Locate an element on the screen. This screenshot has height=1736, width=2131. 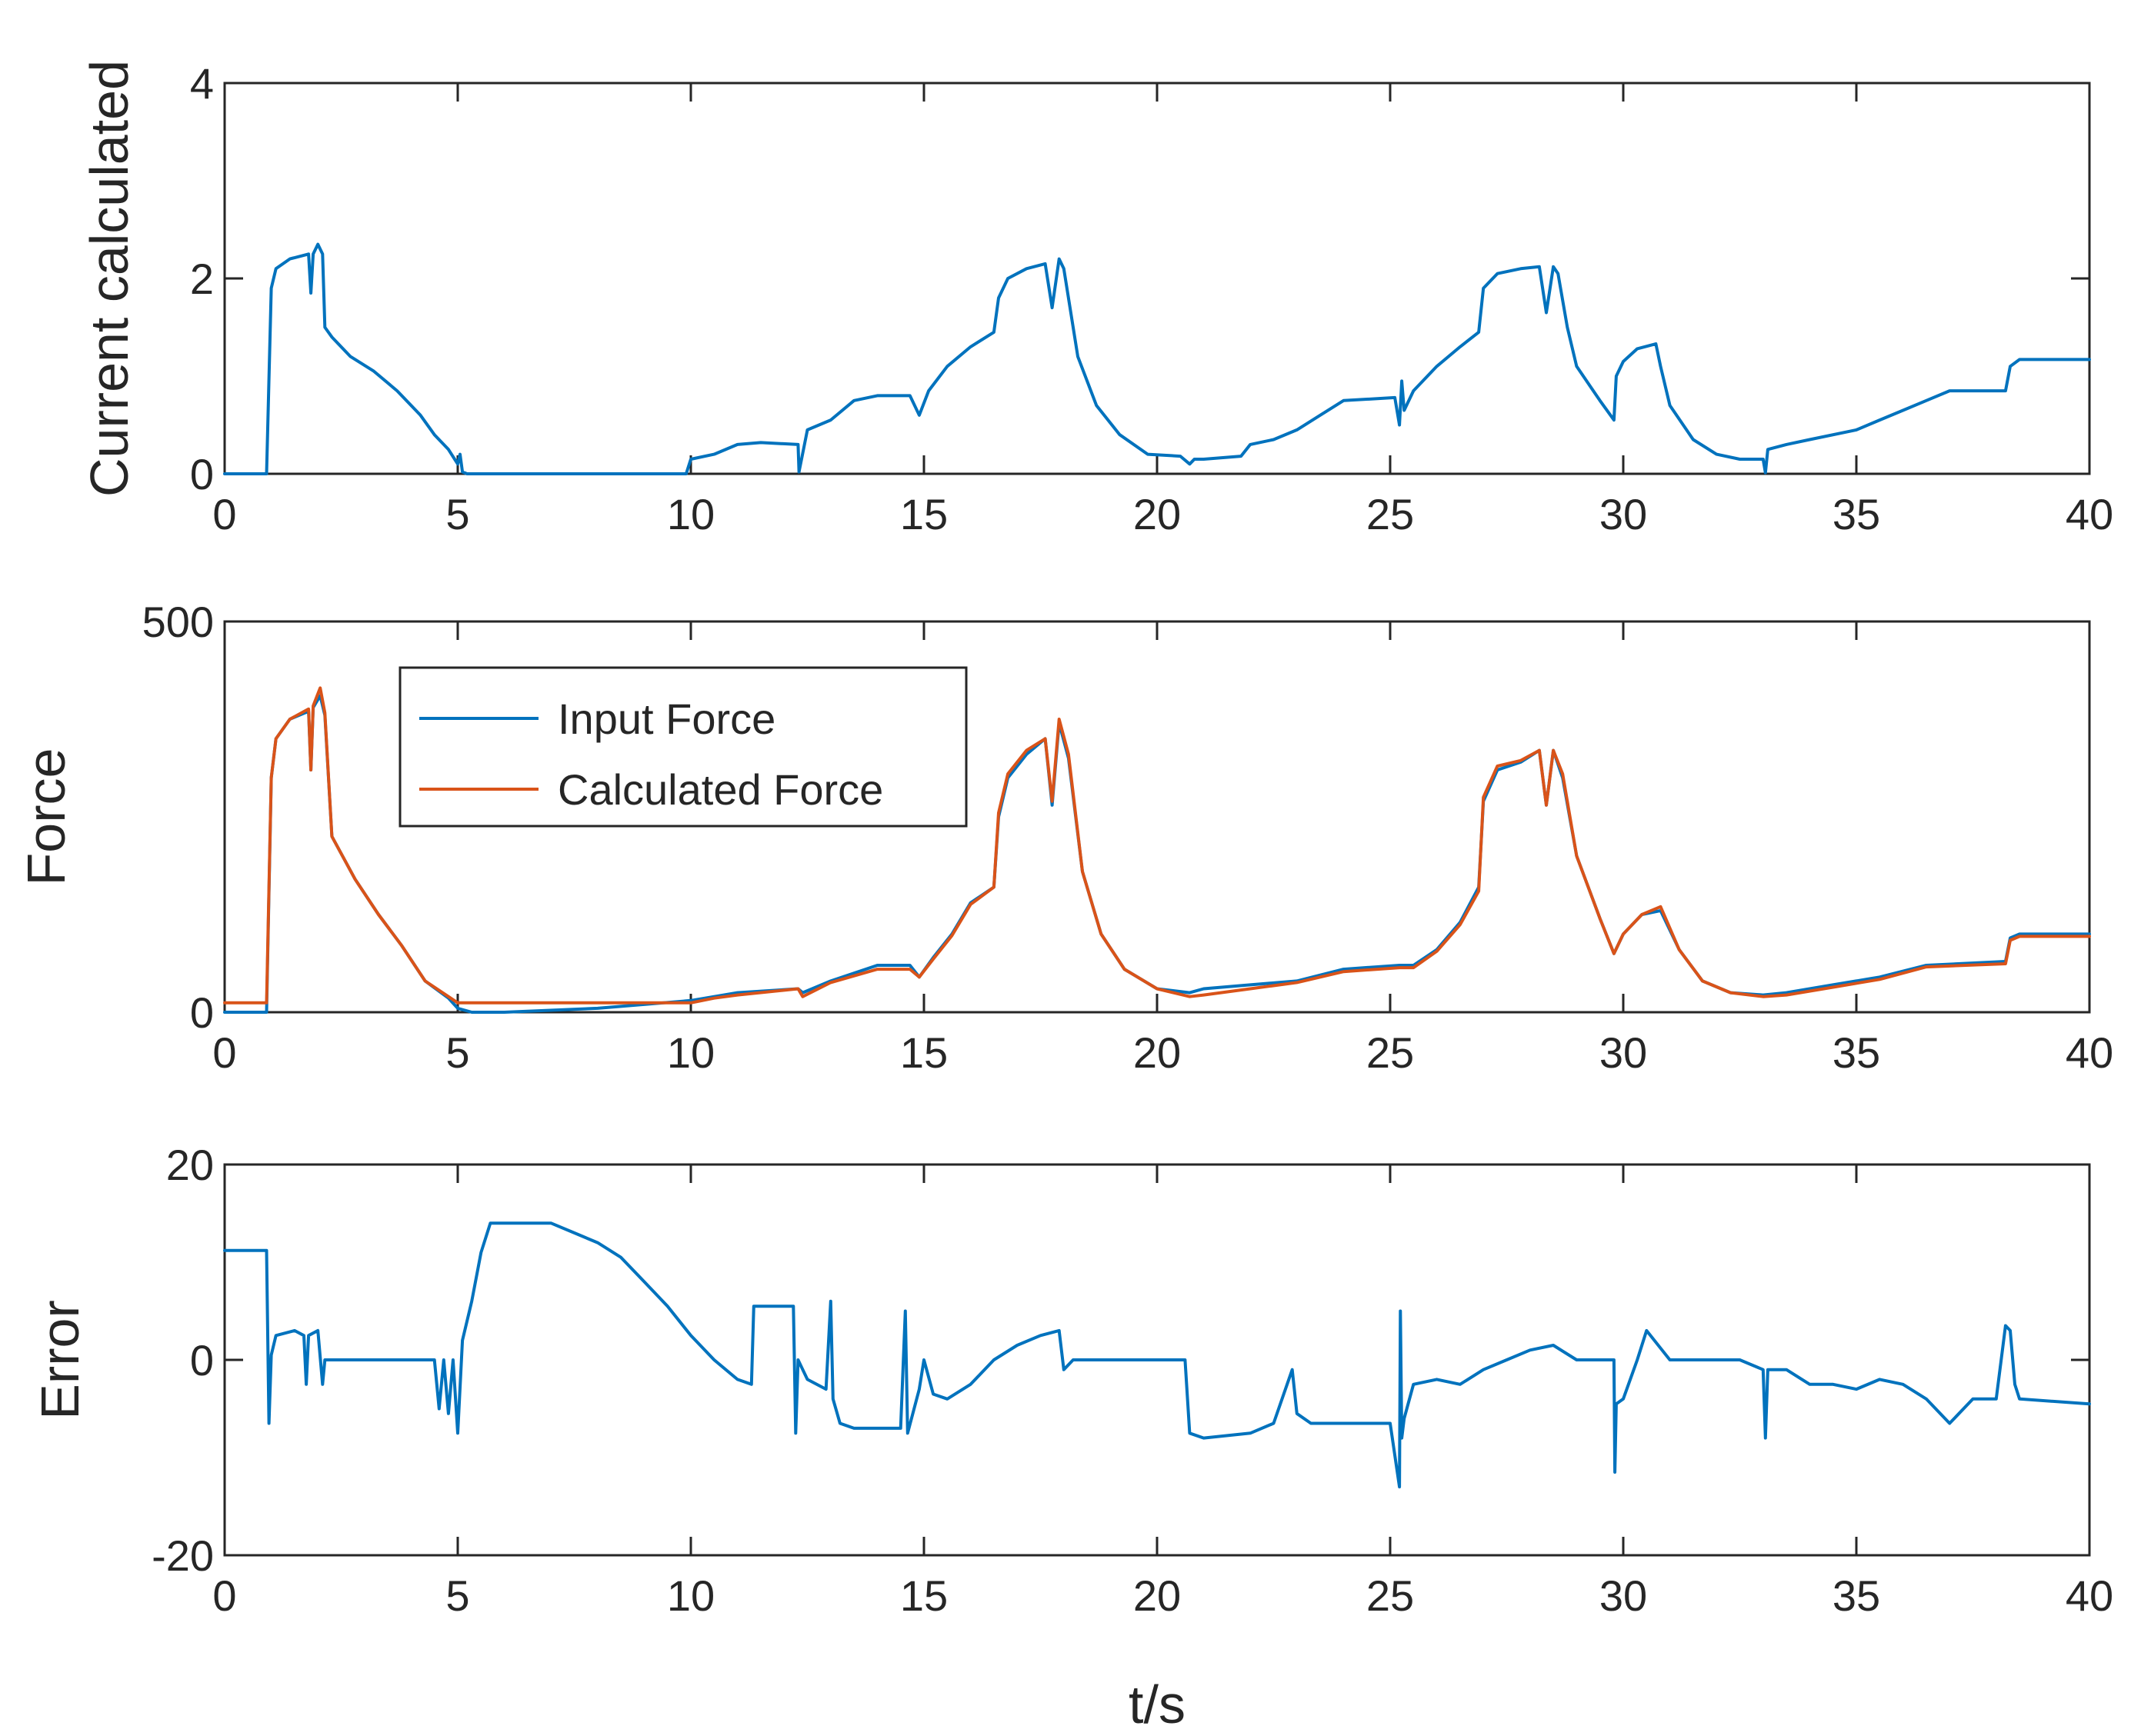
legend-box is located at coordinates (684, 747).